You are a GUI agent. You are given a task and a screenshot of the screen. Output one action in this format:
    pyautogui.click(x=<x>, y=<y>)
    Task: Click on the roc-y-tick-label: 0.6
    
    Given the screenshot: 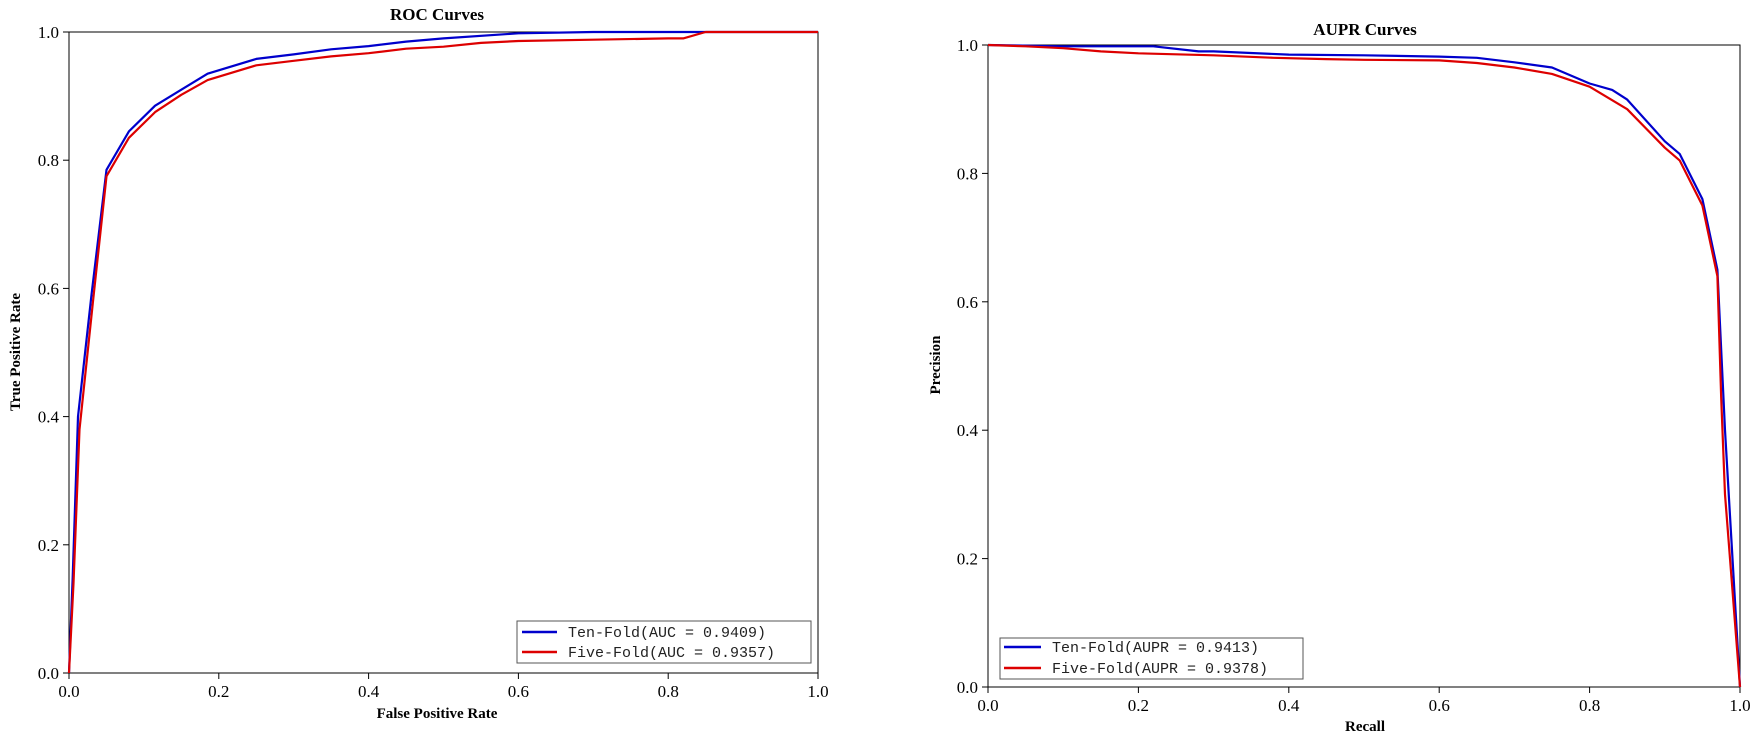 What is the action you would take?
    pyautogui.click(x=48, y=288)
    